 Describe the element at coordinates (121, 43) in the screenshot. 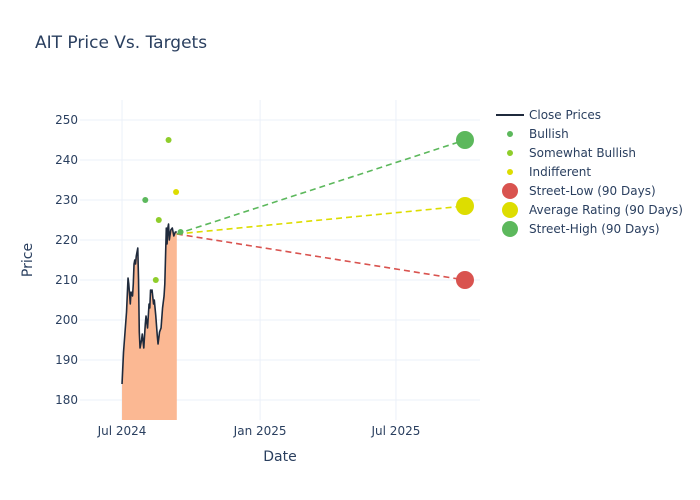

I see `chart-title: AIT Price Vs. Targets` at that location.